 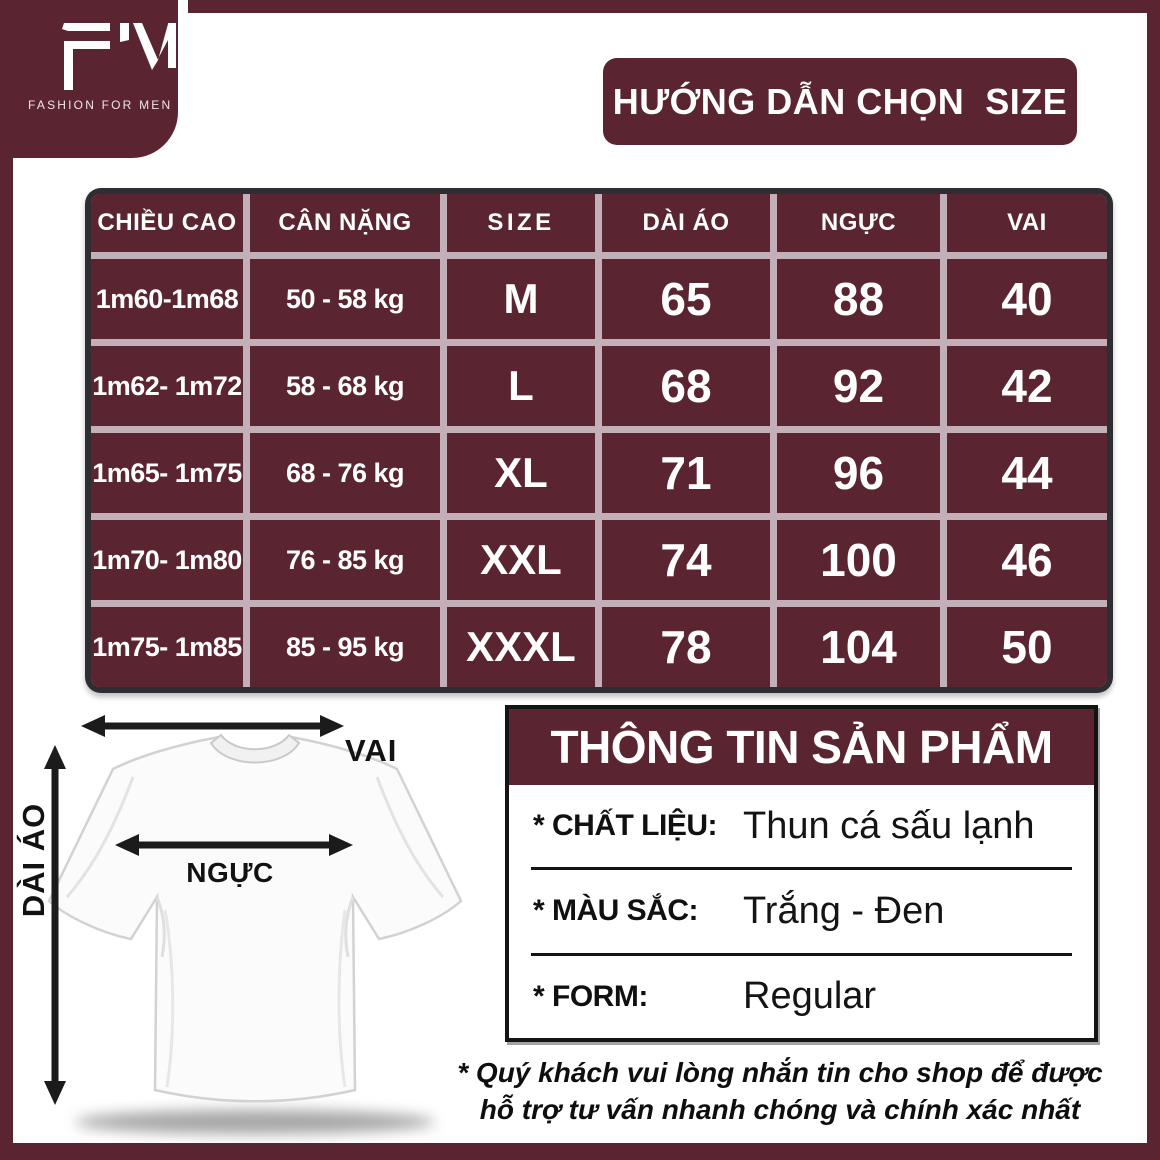 I want to click on page-title: HƯỚNG DẪN CHỌN SIZE, so click(x=840, y=101).